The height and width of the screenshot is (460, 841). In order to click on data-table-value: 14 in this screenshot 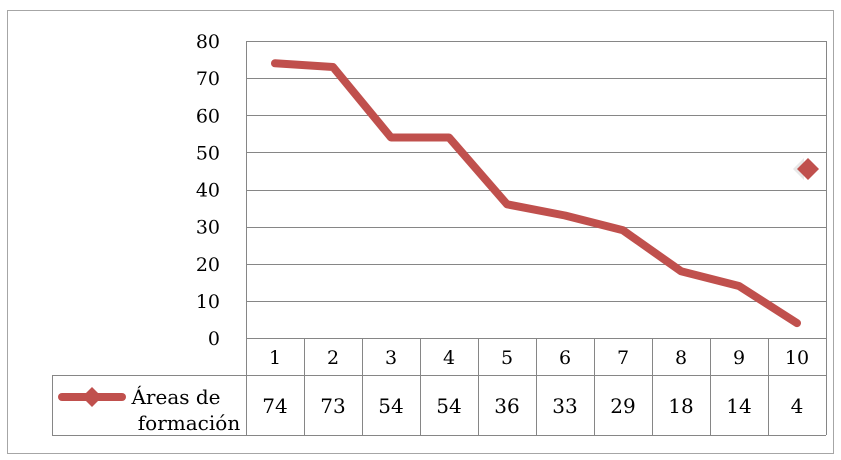, I will do `click(738, 406)`.